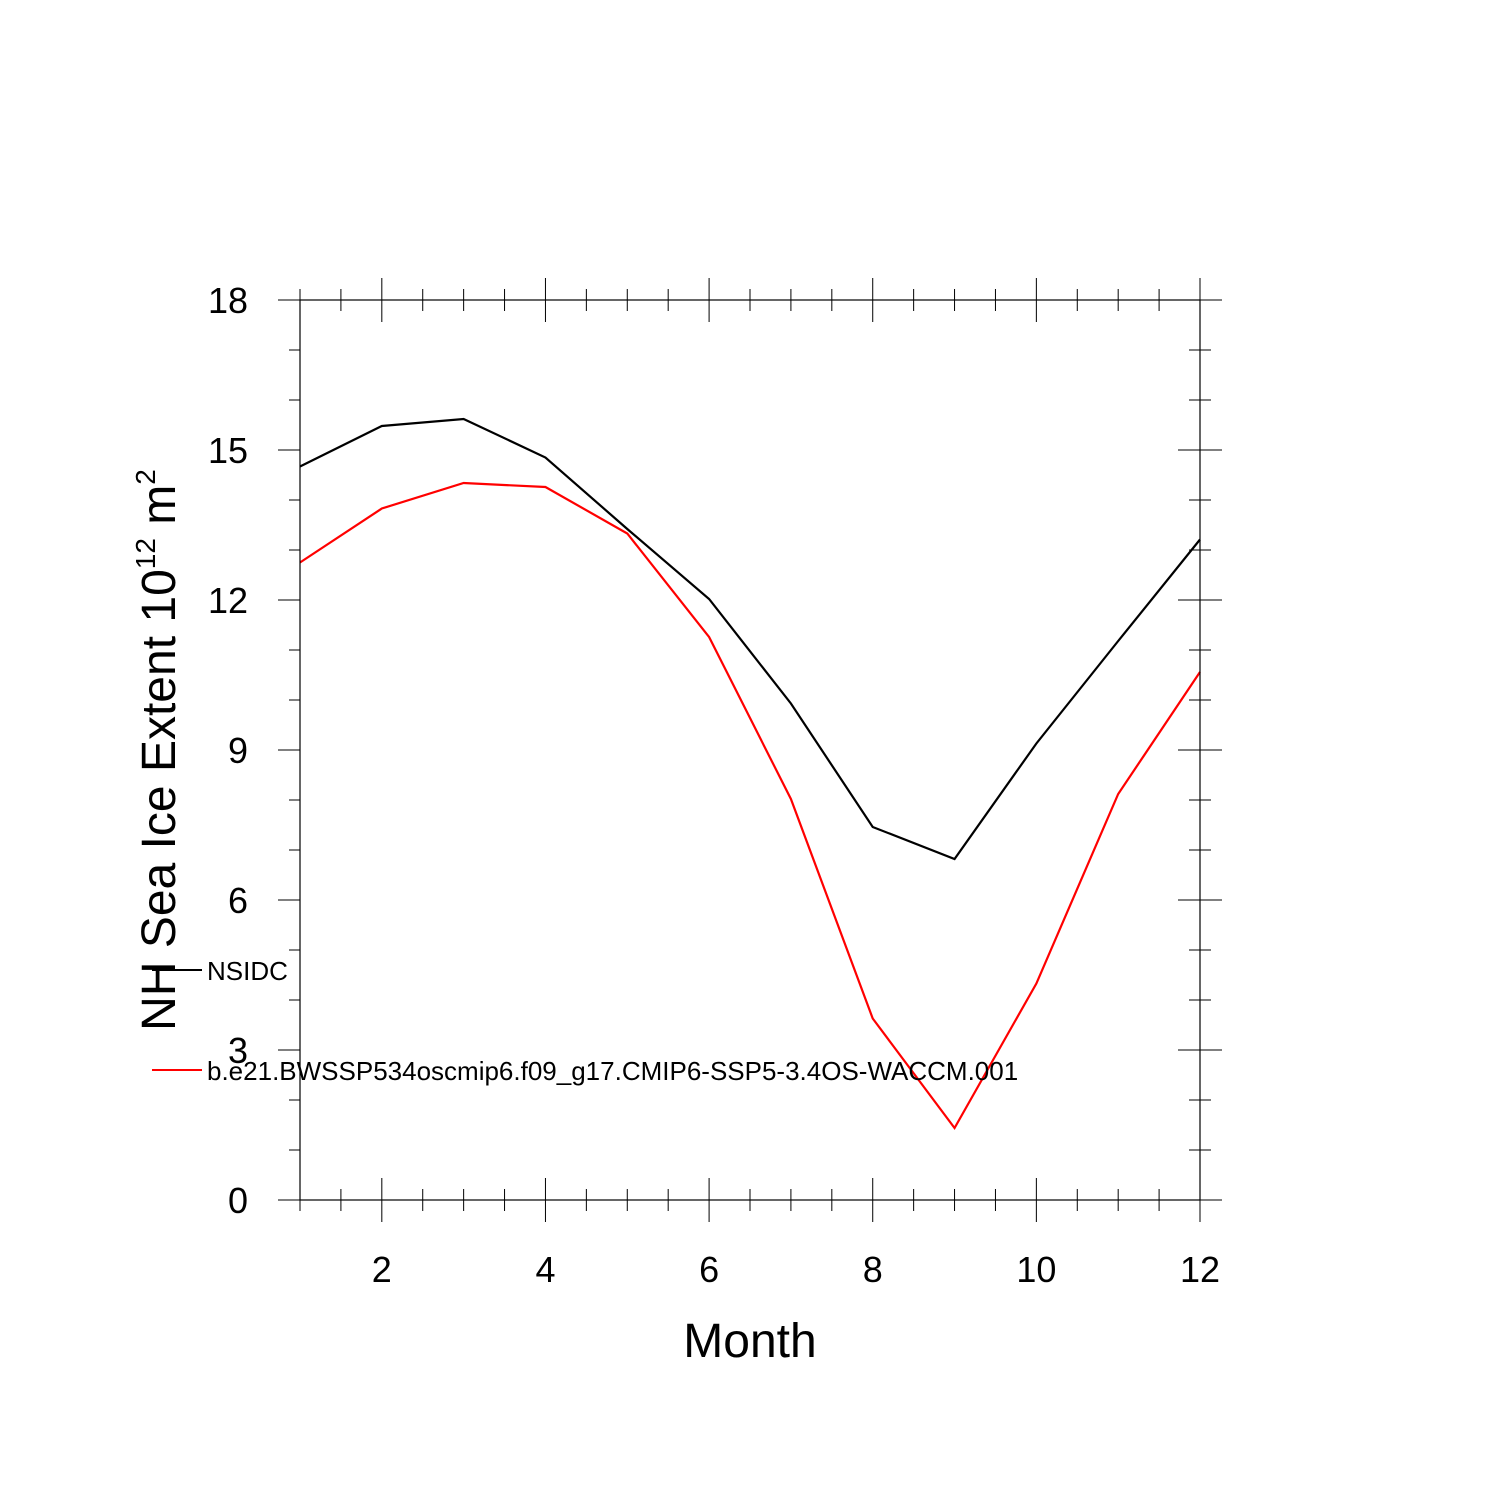 The image size is (1500, 1500). Describe the element at coordinates (159, 800) in the screenshot. I see `y-axis-label-prefix: NH Sea Ice Extent 10` at that location.